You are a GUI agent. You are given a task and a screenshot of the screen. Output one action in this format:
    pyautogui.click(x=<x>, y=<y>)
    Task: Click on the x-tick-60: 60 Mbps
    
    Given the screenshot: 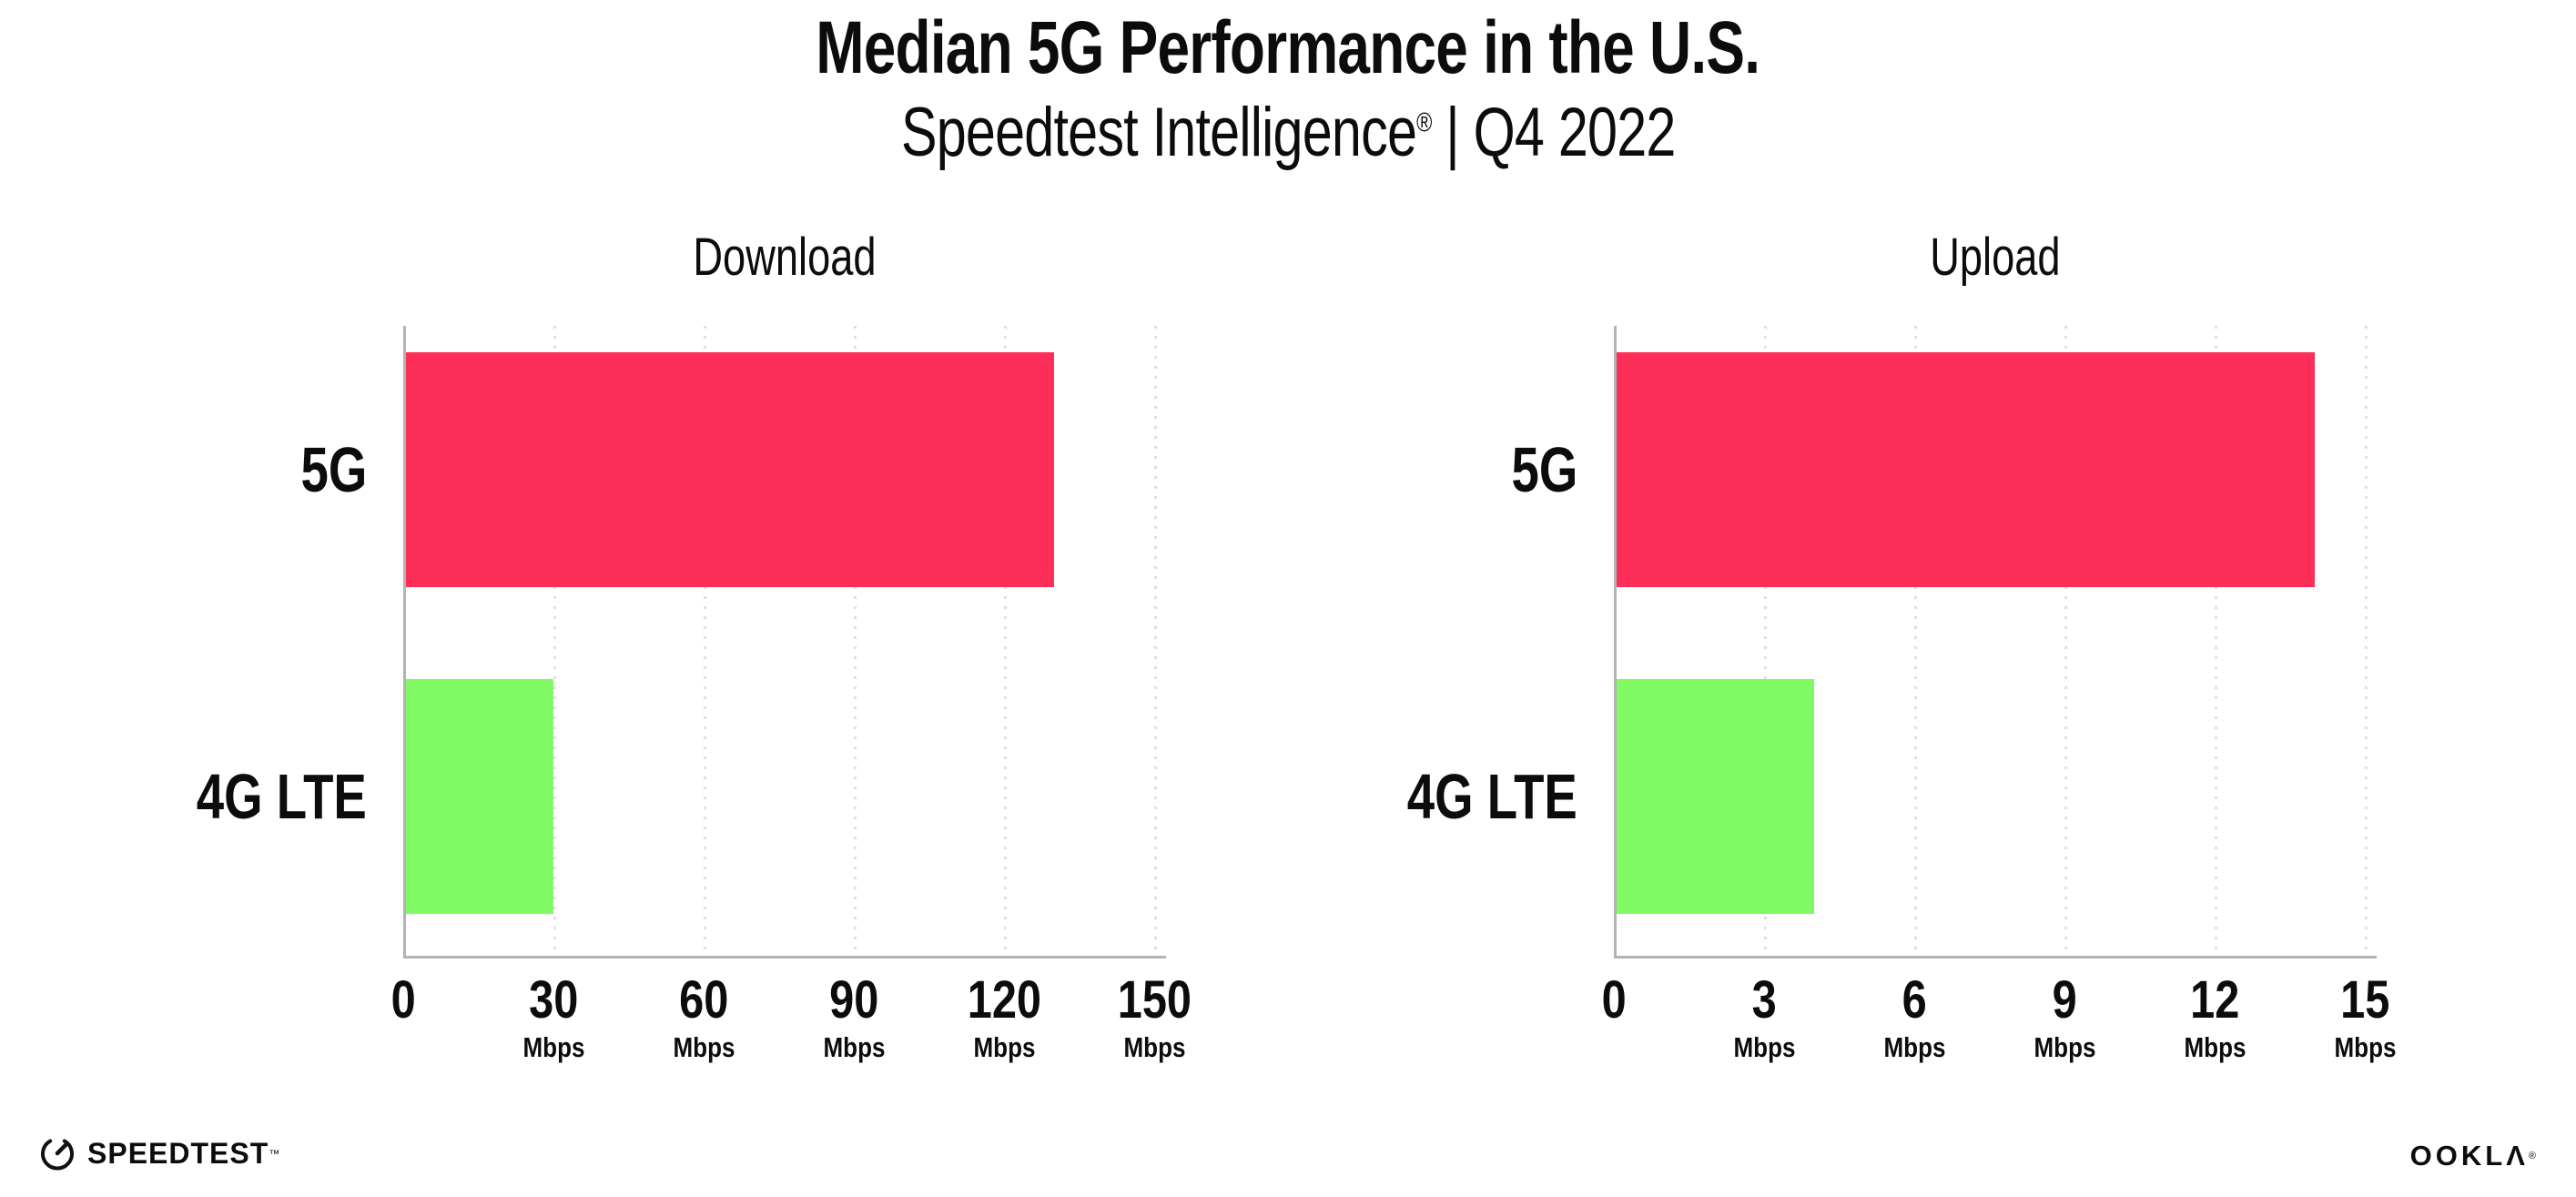 What is the action you would take?
    pyautogui.click(x=704, y=1018)
    